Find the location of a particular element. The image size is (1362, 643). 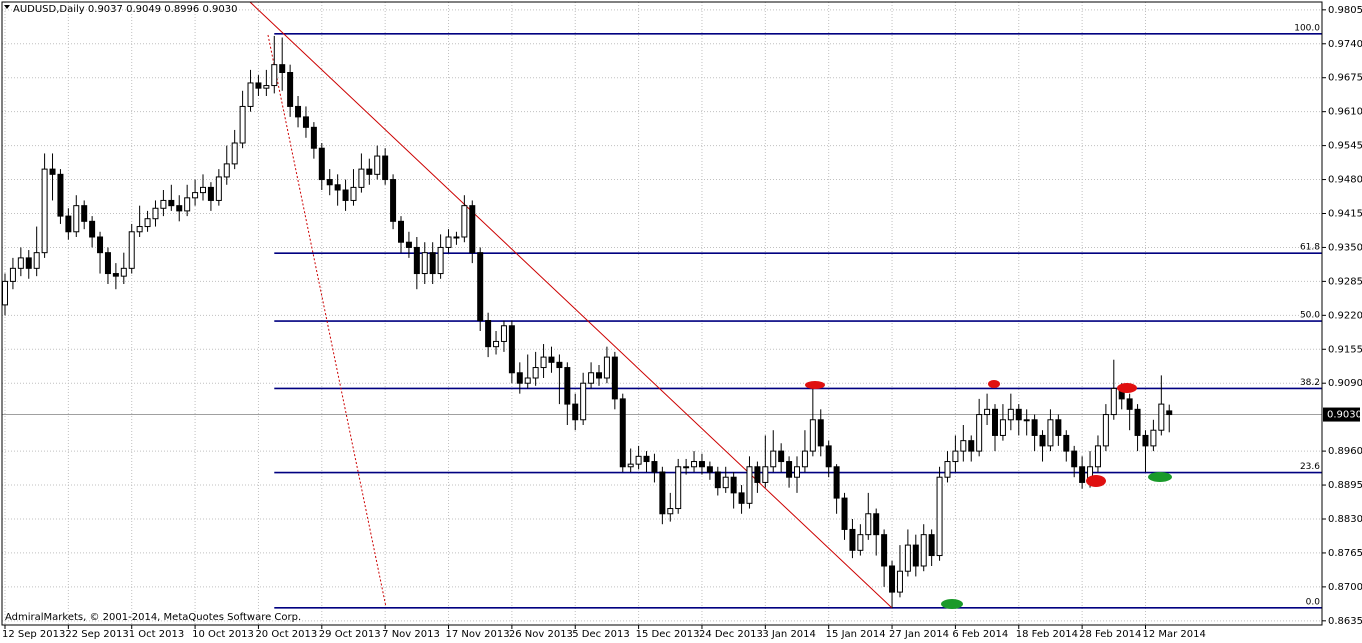

x-tick-label: 1 Oct 2013 is located at coordinates (156, 634).